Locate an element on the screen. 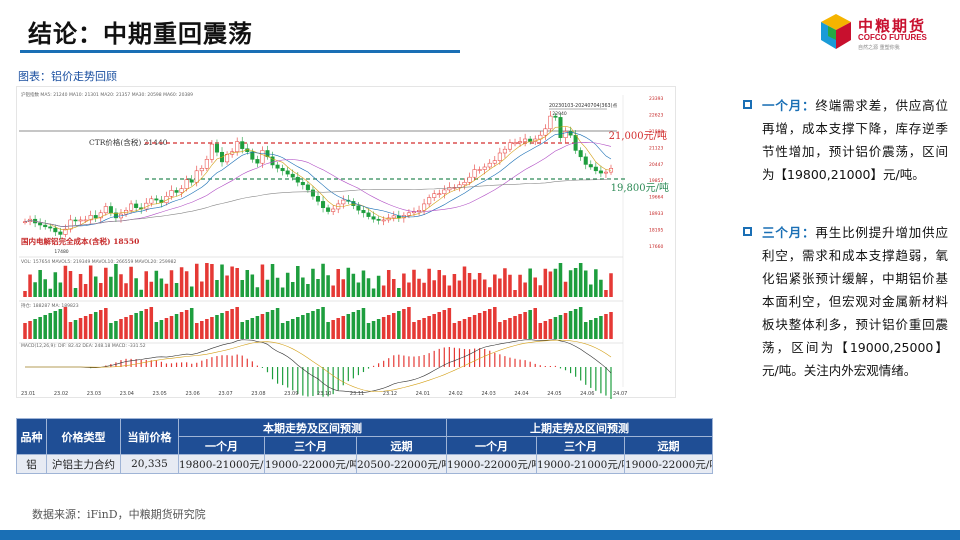  logo-slogan: 自然之源 重塑你我 is located at coordinates (879, 48).